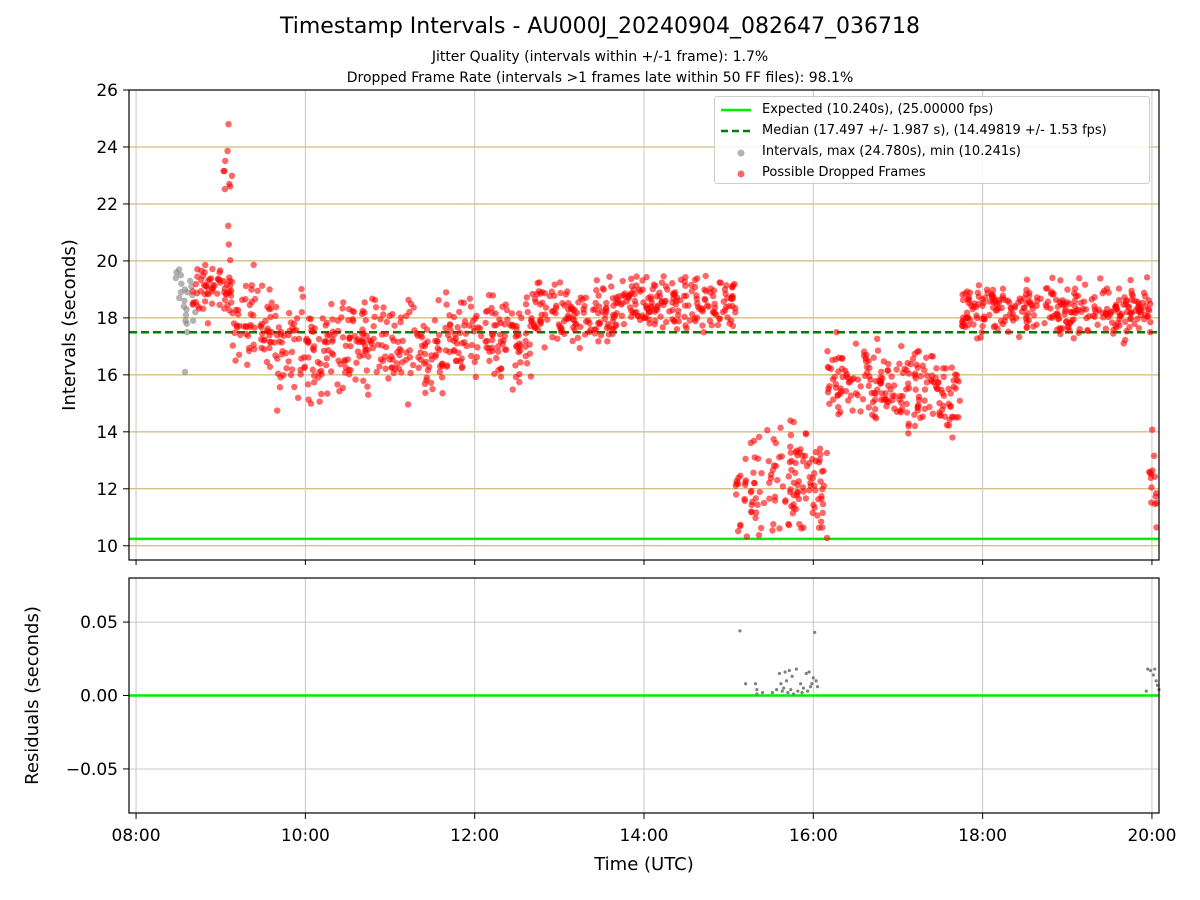 This screenshot has width=1200, height=900. I want to click on bottom-ytick-label: −0.05, so click(92, 770).